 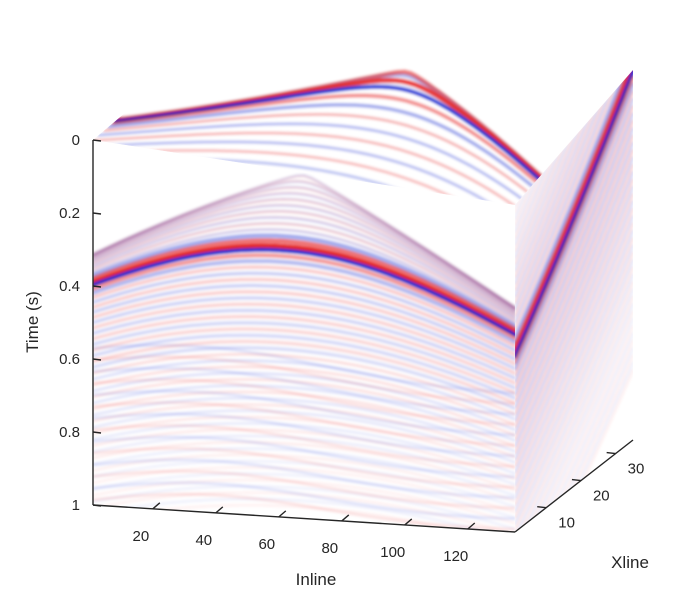 I want to click on xline-tick-label: 20, so click(x=601, y=496).